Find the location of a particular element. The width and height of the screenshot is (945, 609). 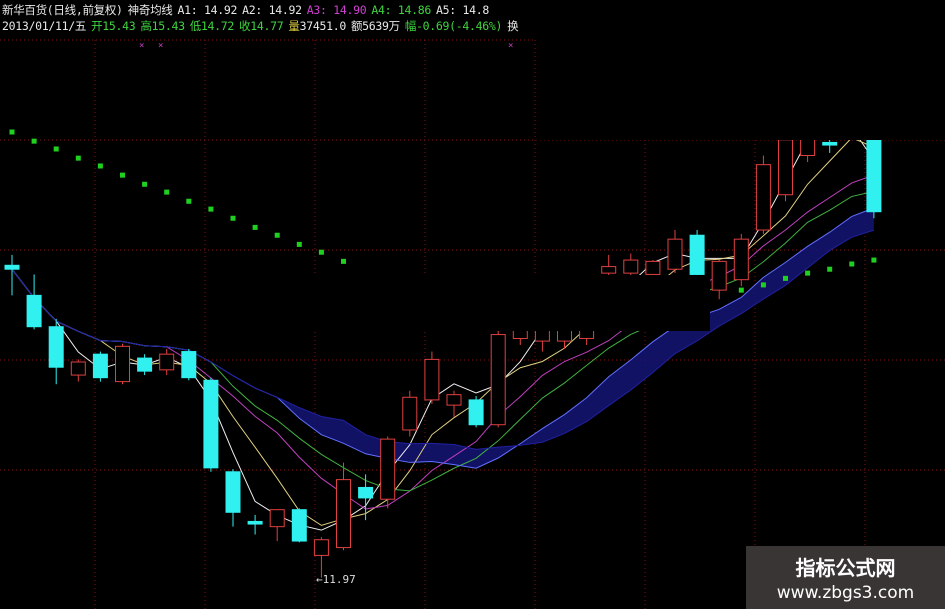

ma-a5: A5: 14.8 is located at coordinates (462, 10).